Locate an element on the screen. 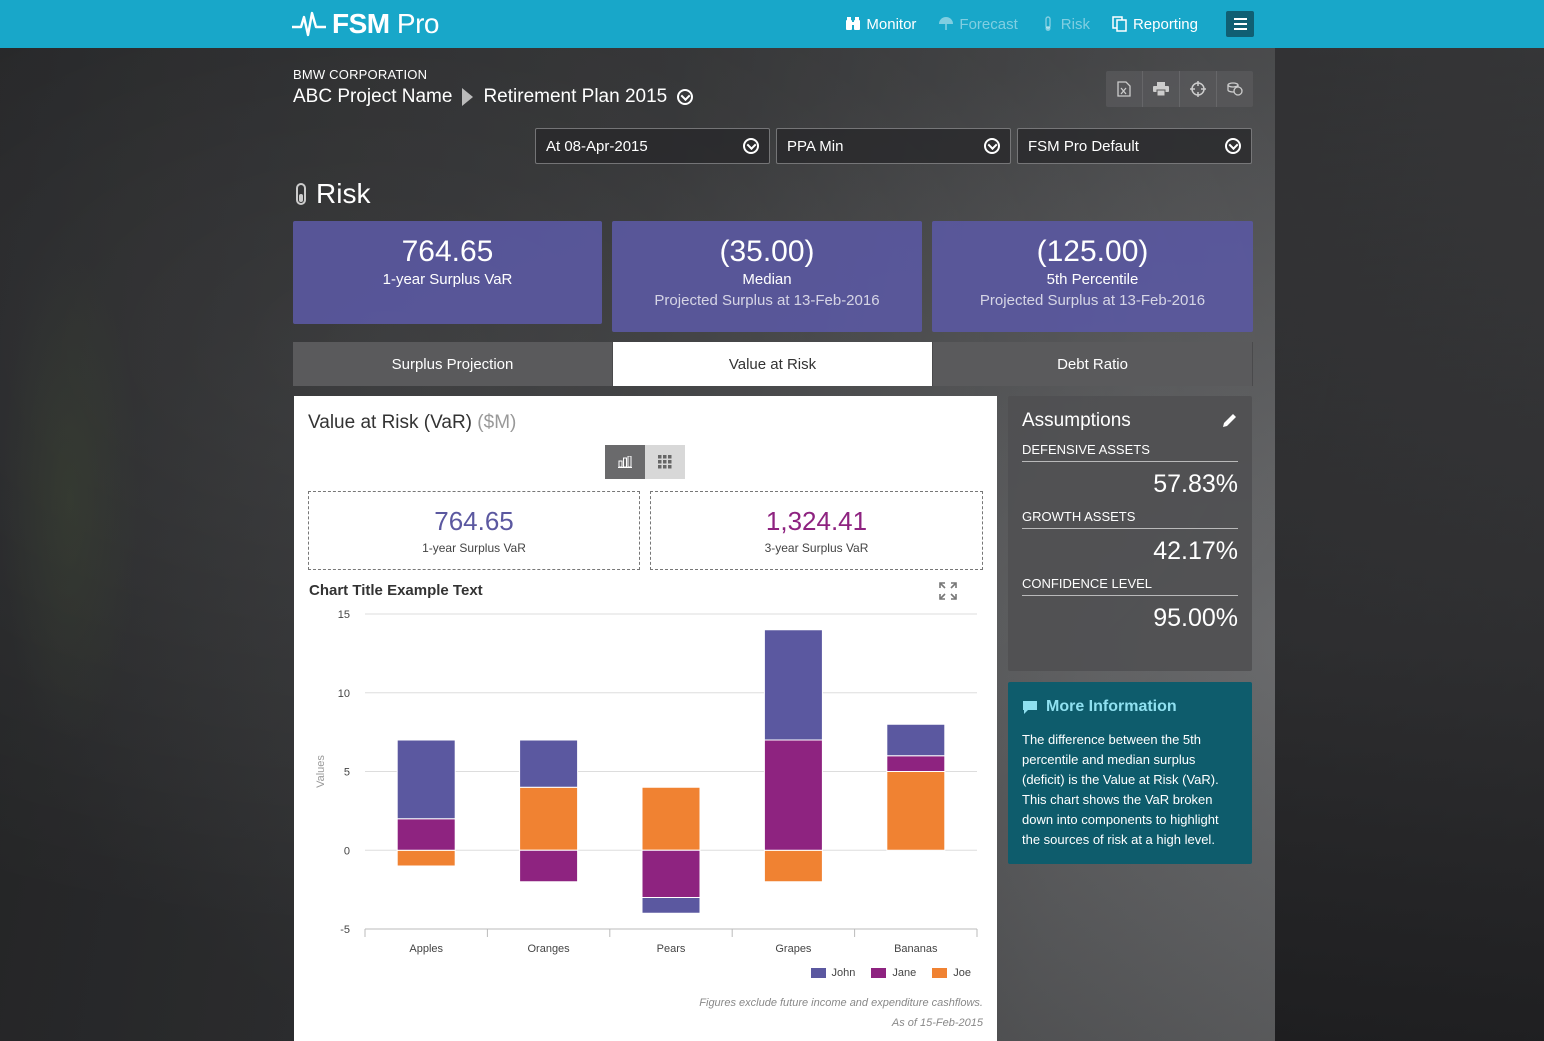 The image size is (1544, 1041). chart-view-button is located at coordinates (625, 462).